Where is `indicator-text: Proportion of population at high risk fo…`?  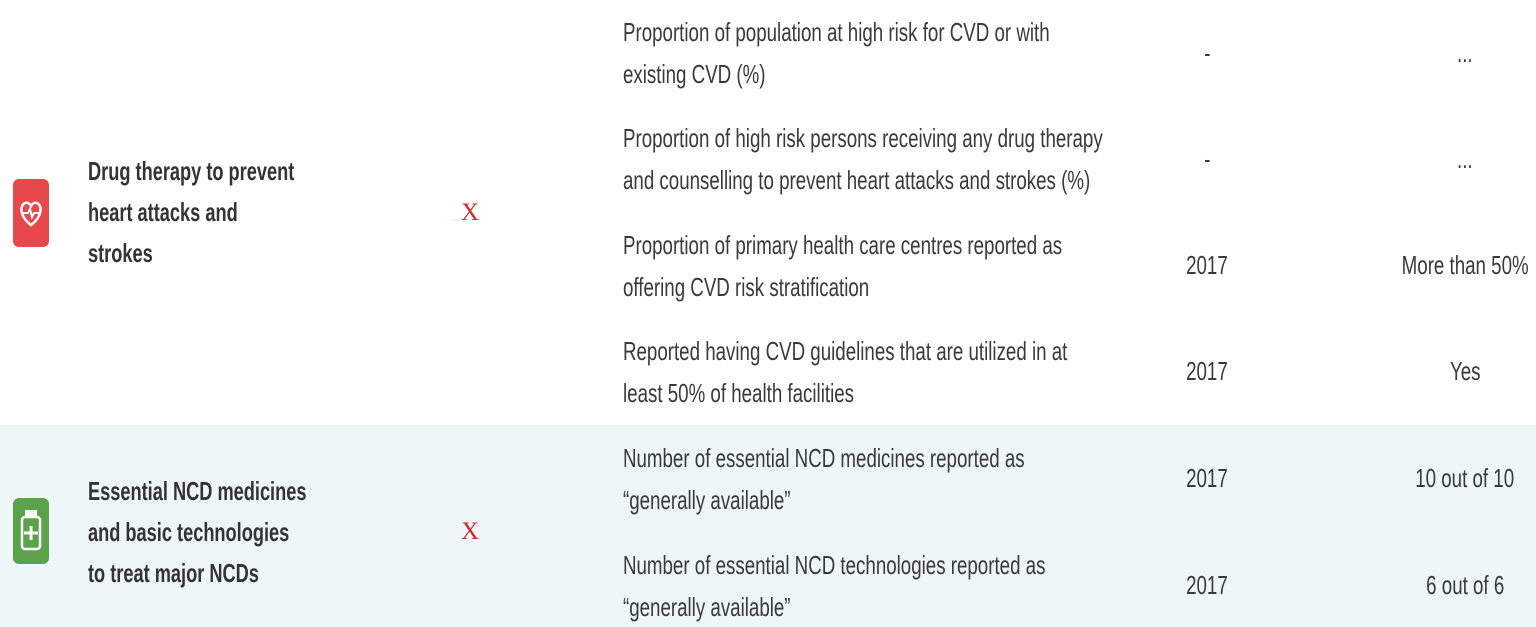
indicator-text: Proportion of population at high risk fo… is located at coordinates (903, 53).